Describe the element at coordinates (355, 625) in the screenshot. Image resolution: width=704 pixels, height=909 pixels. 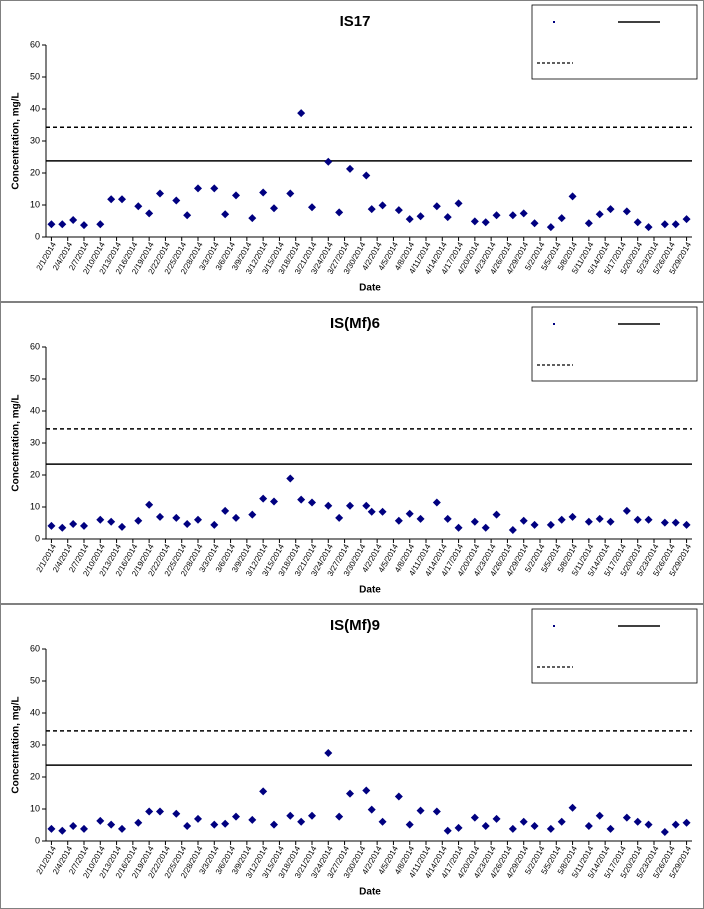
I see `chart-title: IS(Mf)9` at that location.